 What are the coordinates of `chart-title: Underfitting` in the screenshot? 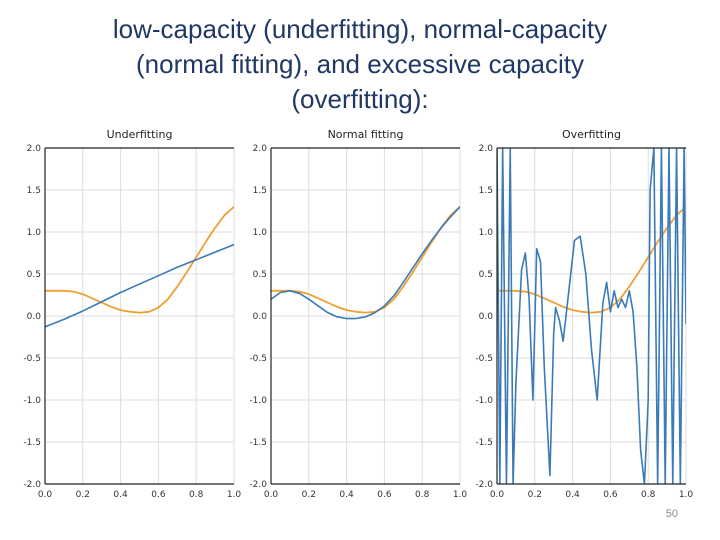 It's located at (140, 134).